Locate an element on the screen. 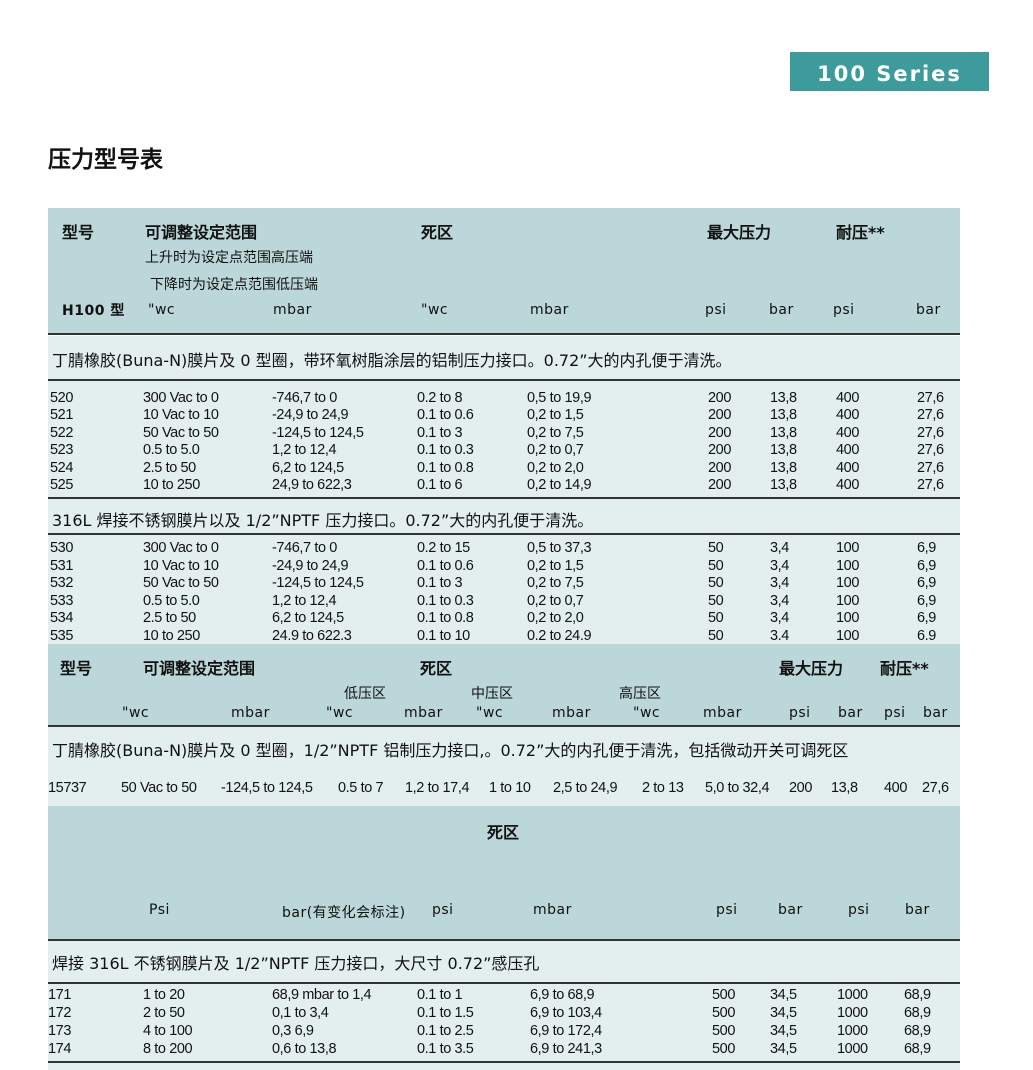  table-cell: 200 is located at coordinates (719, 432).